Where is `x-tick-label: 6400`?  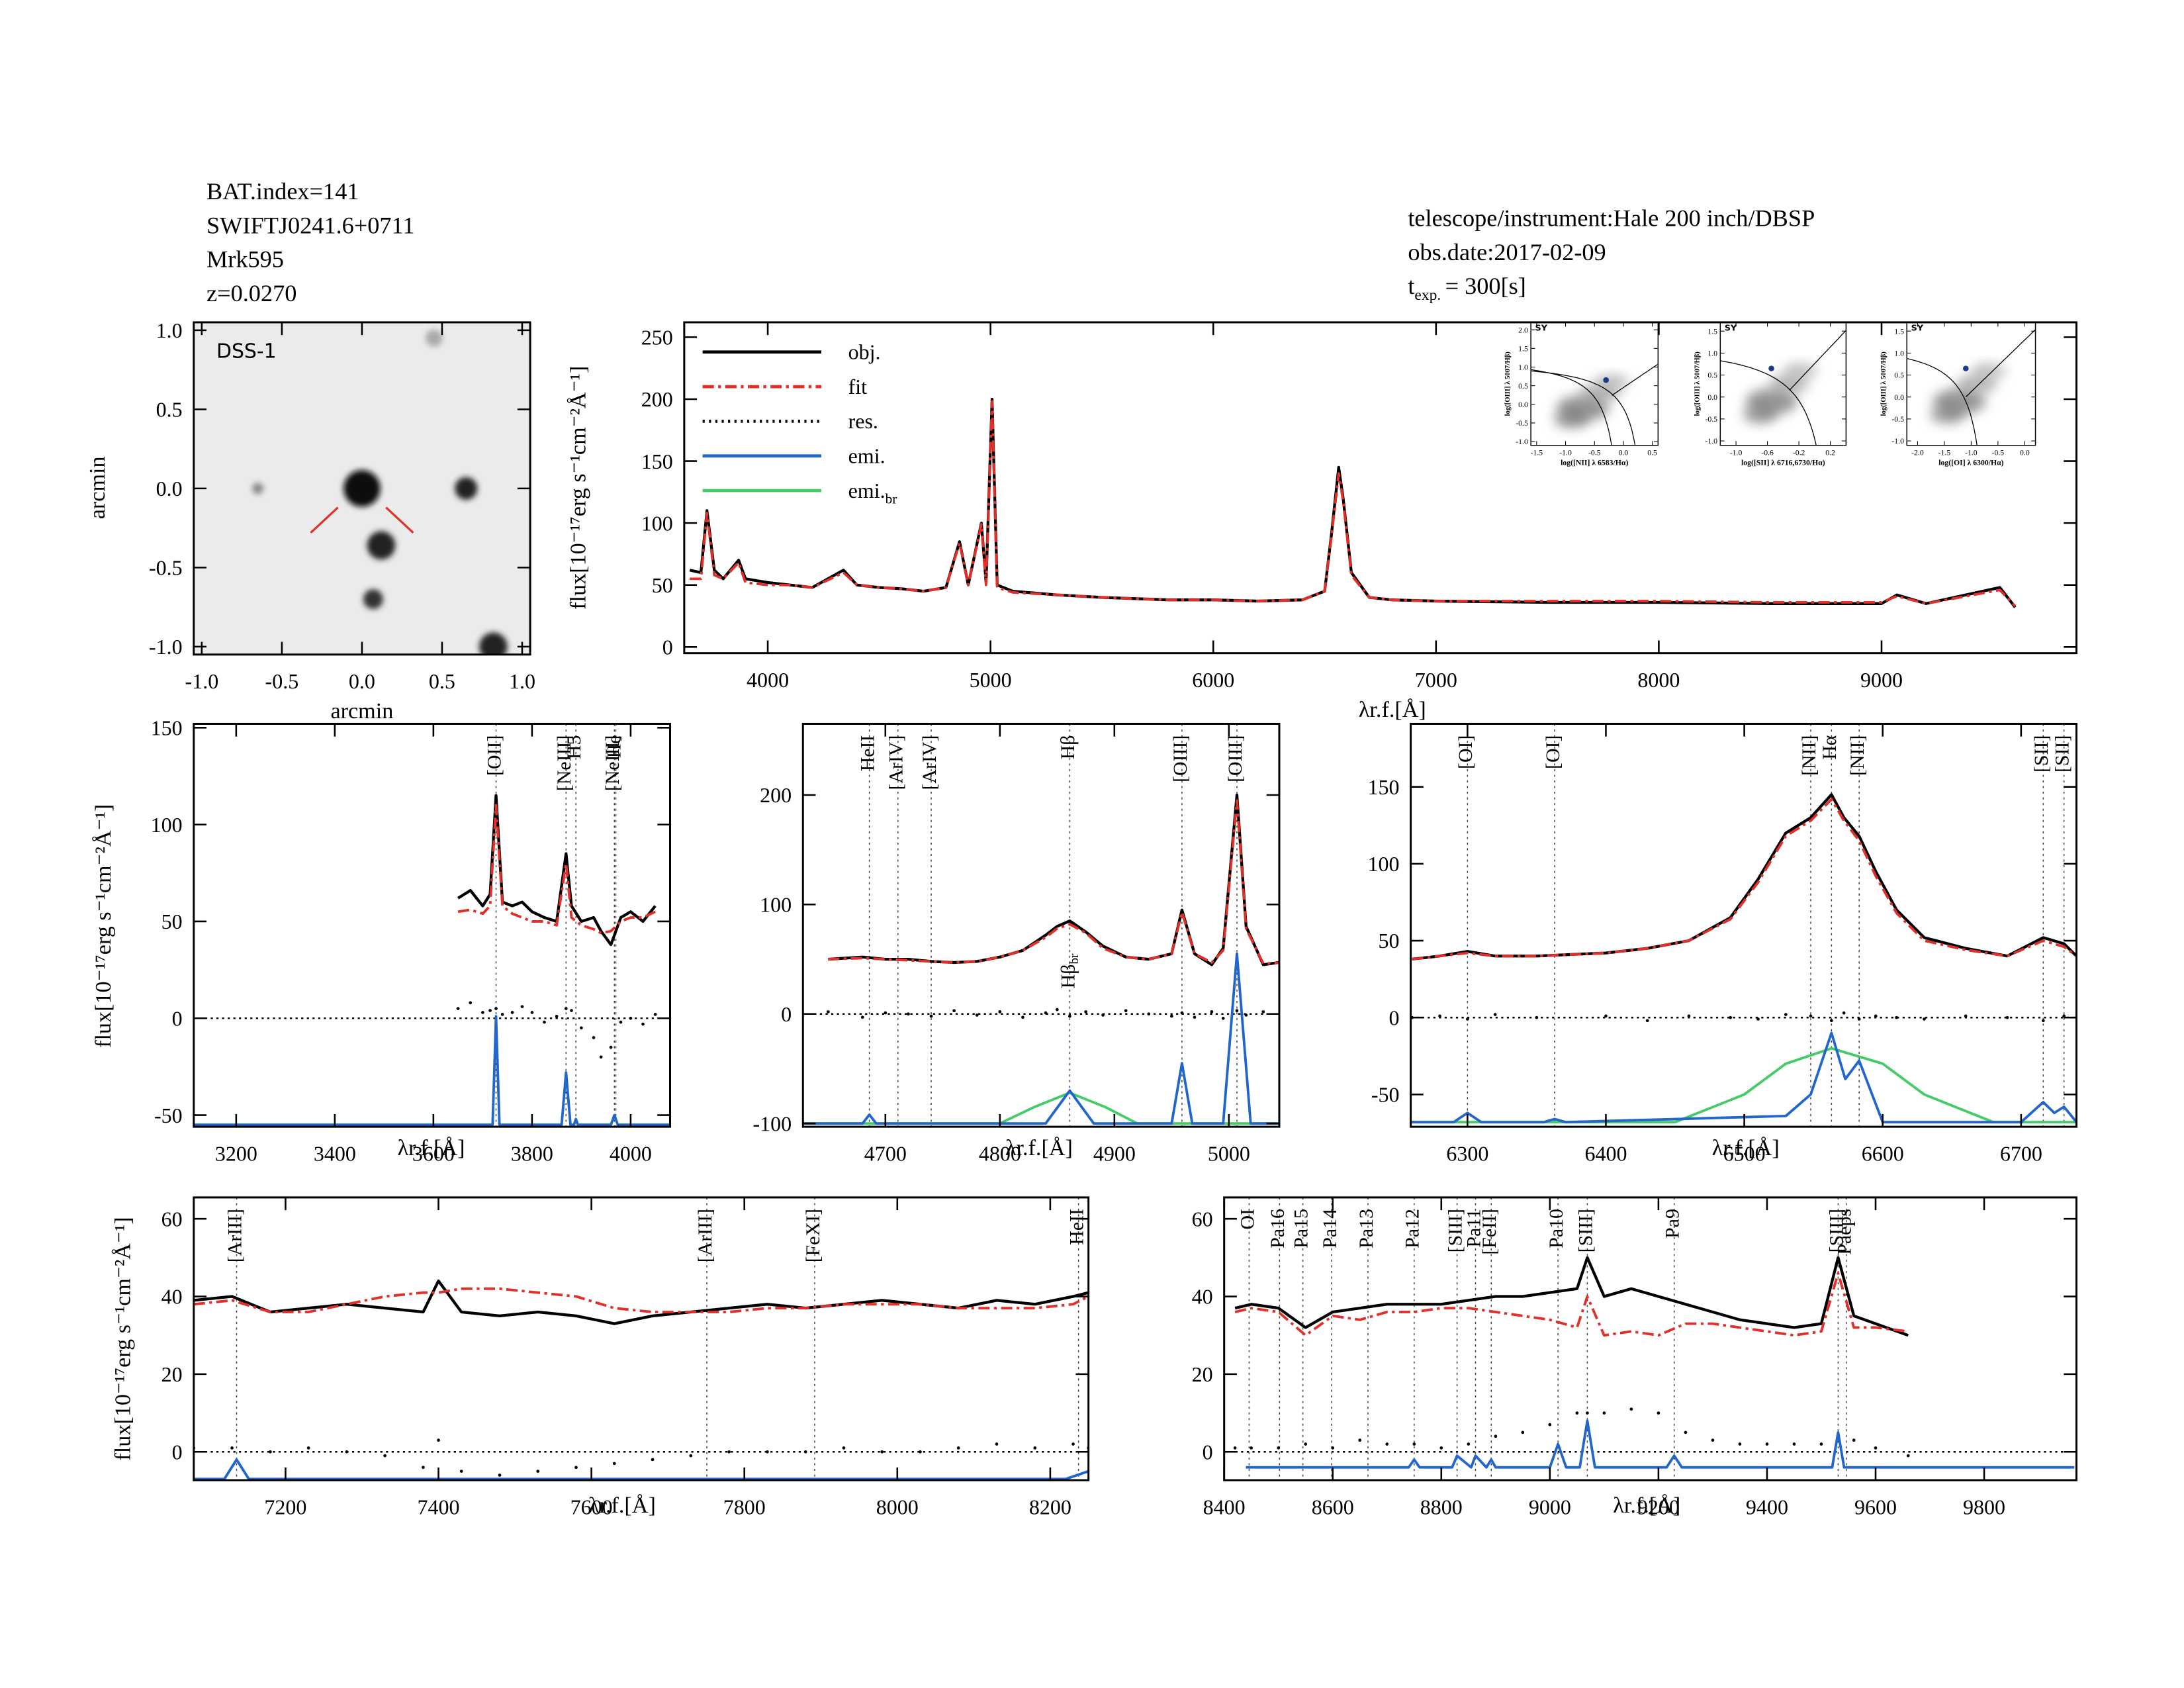
x-tick-label: 6400 is located at coordinates (1605, 1153).